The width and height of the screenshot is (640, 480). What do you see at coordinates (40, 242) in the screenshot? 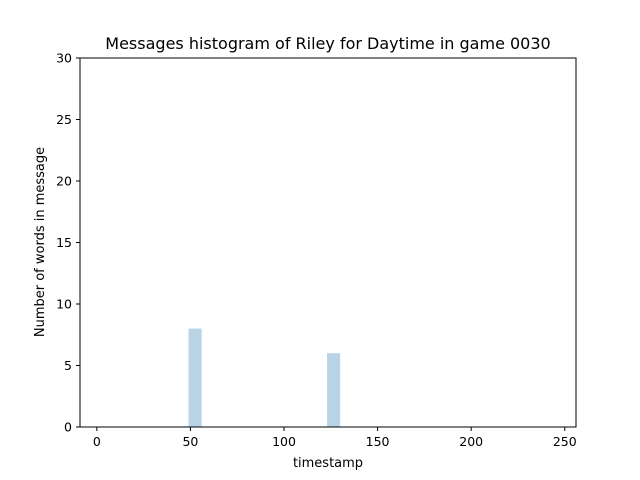
I see `y-axis-label: Number of words in message` at bounding box center [40, 242].